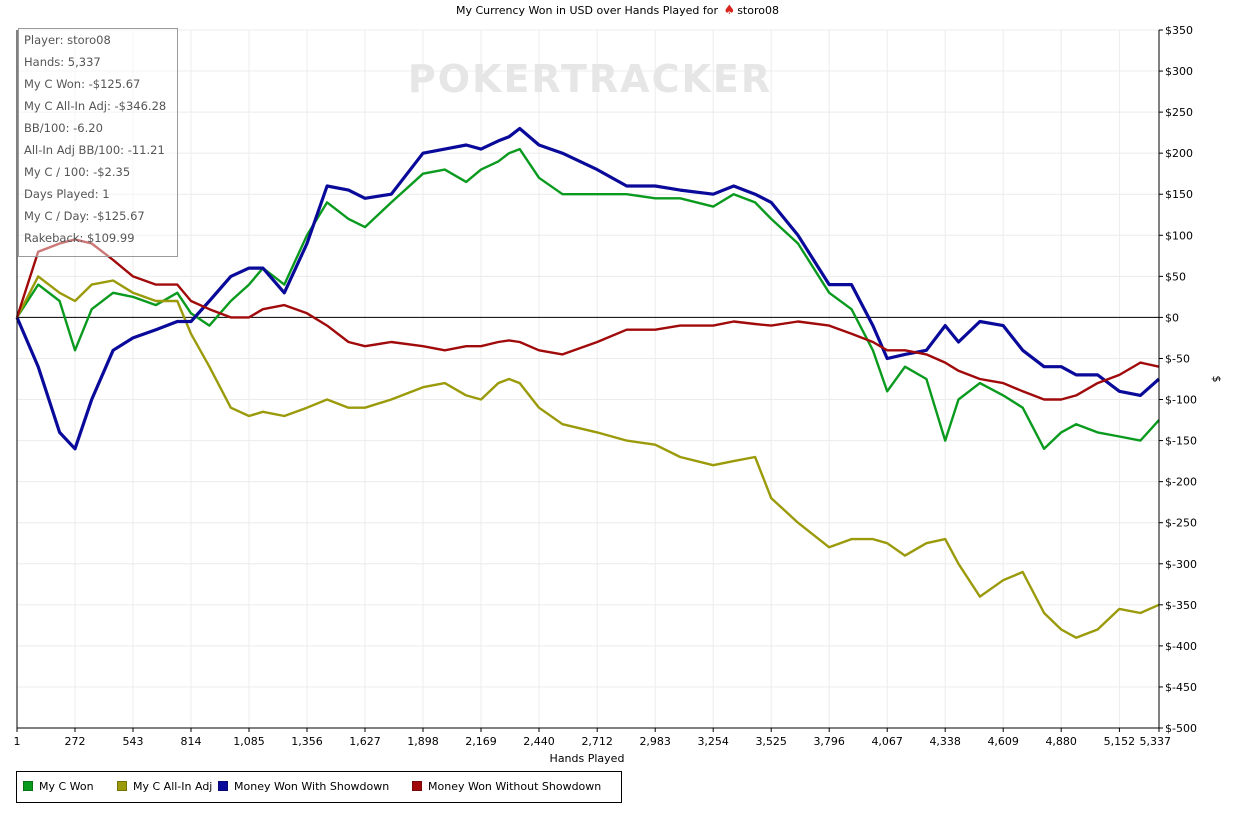 The image size is (1251, 819). What do you see at coordinates (94, 150) in the screenshot?
I see `stats-row: All-In Adj BB/100: -11.21` at bounding box center [94, 150].